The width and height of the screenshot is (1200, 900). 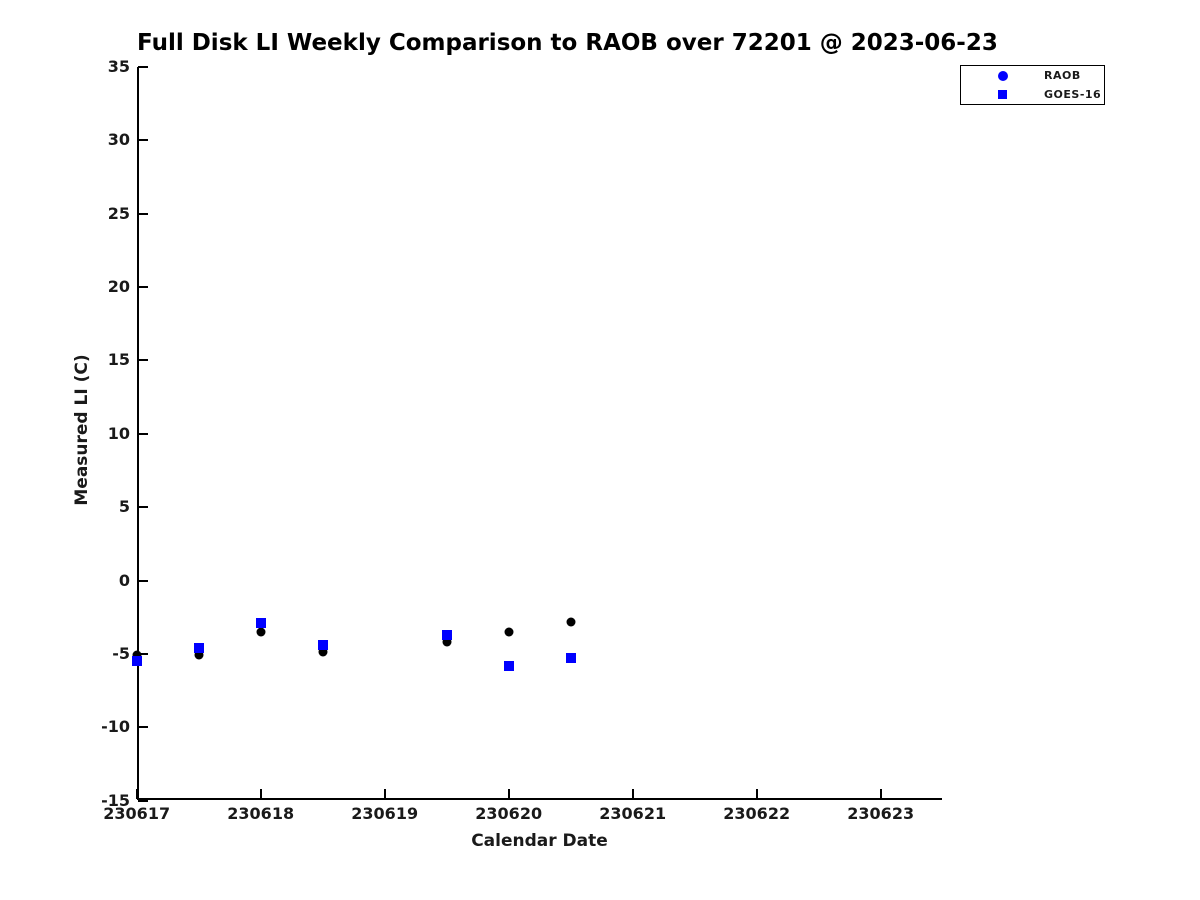 I want to click on x-tick-label: 230622, so click(x=757, y=813).